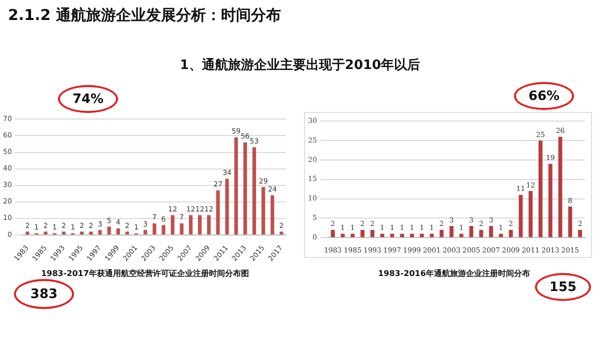 This screenshot has height=338, width=600. Describe the element at coordinates (144, 15) in the screenshot. I see `text: 2.1.2 通航旅游企业发展分析：时间分布` at that location.